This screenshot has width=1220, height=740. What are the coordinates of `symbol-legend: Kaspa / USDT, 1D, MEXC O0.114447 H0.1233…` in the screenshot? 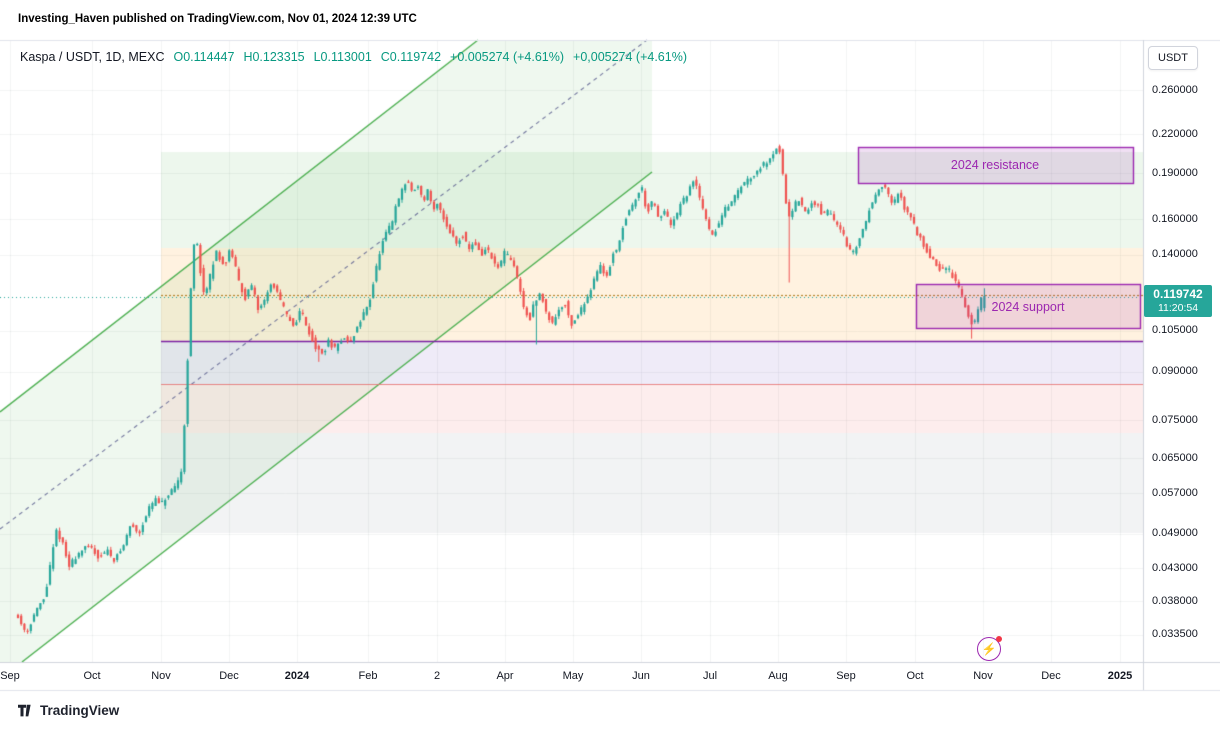 It's located at (353, 57).